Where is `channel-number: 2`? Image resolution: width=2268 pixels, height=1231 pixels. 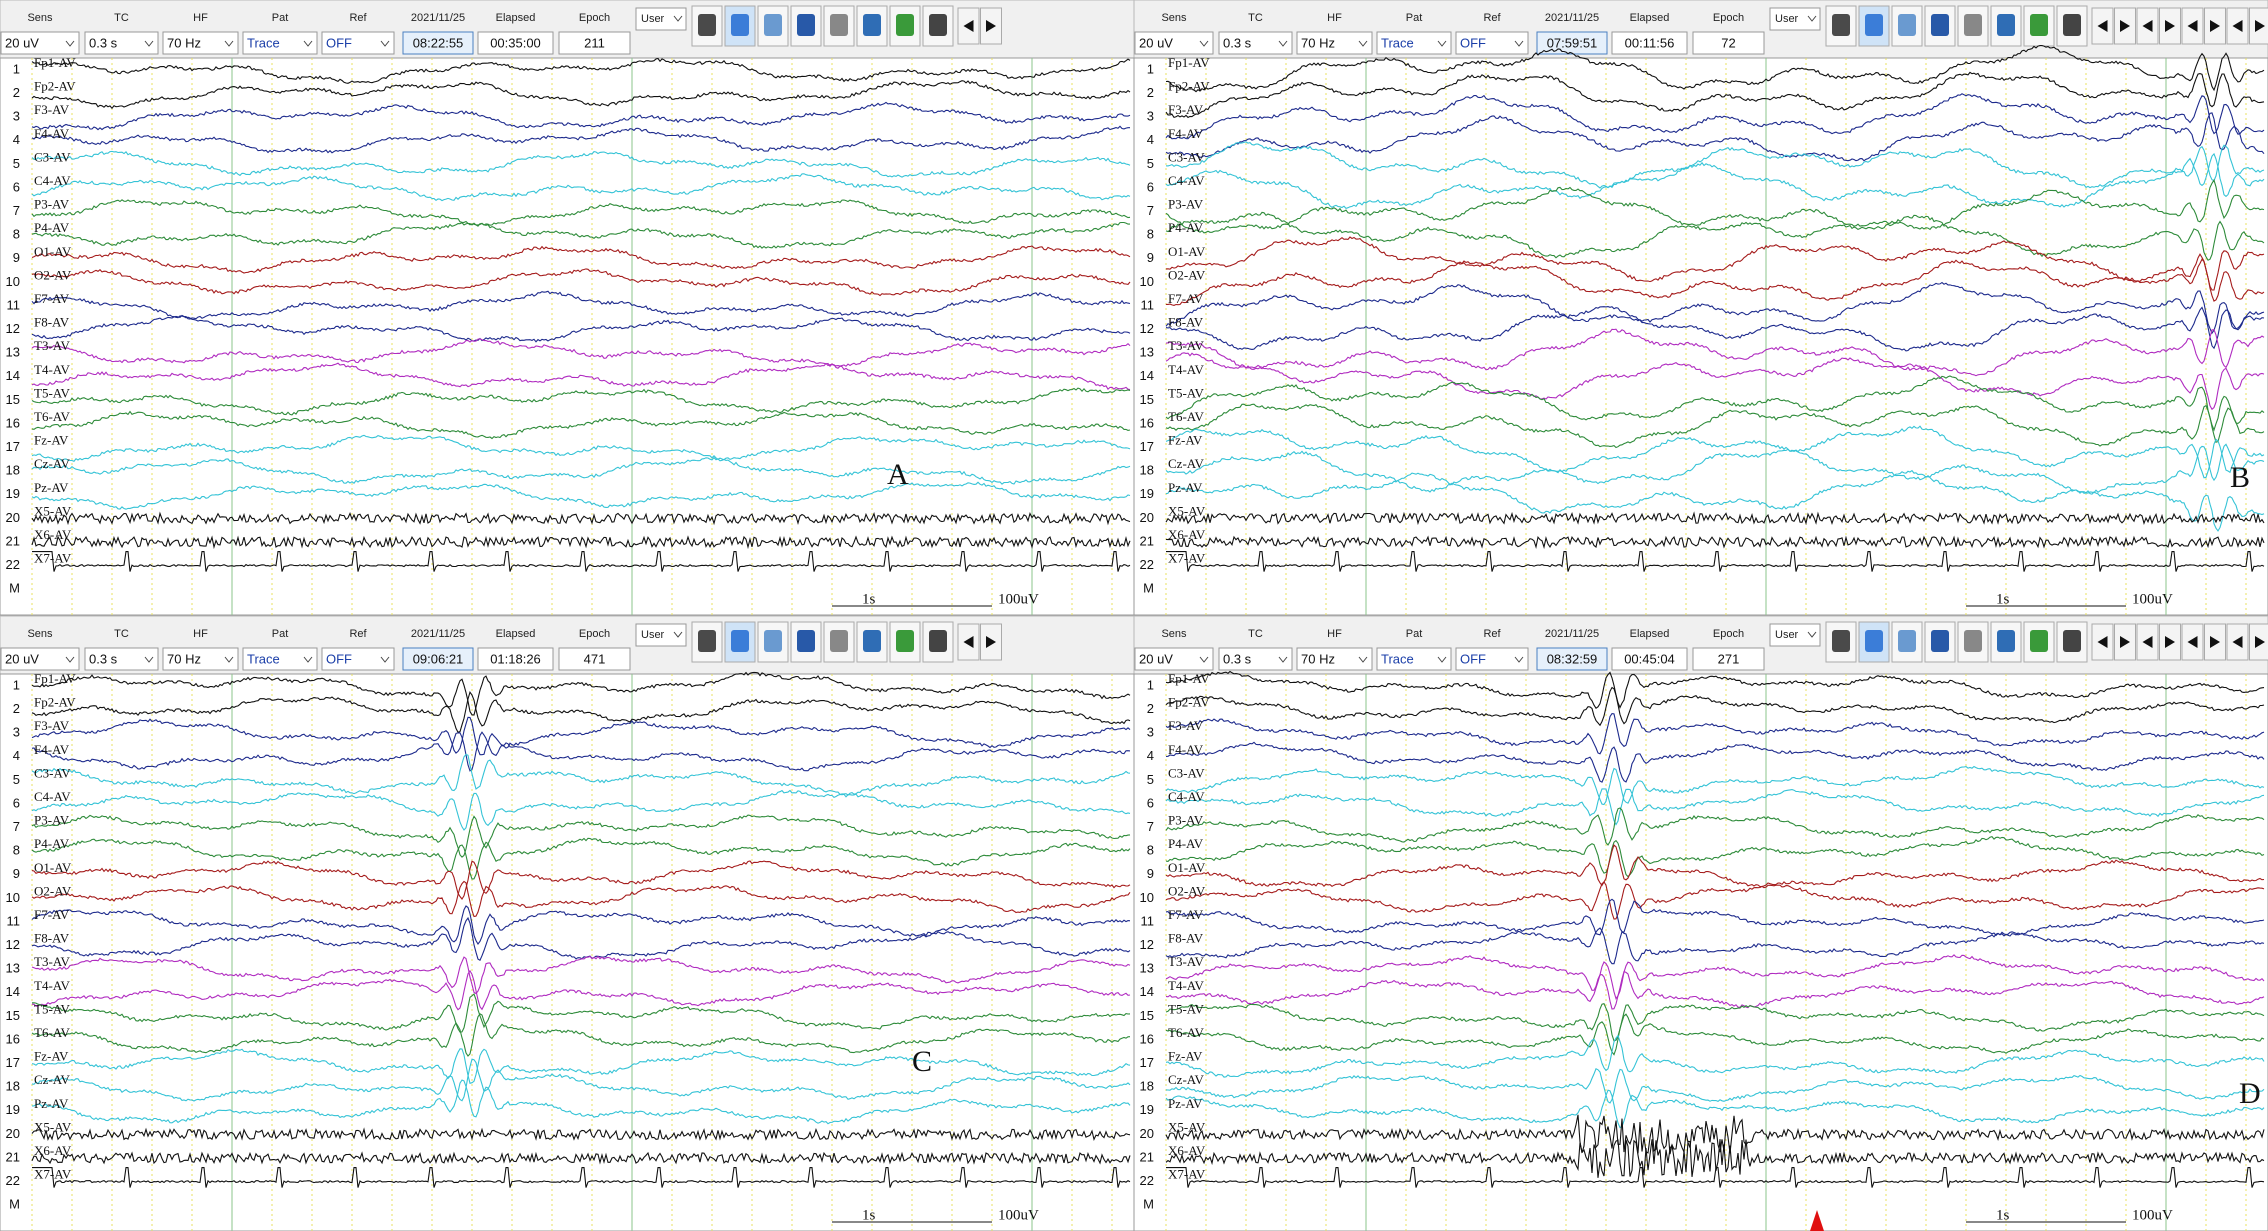 channel-number: 2 is located at coordinates (16, 92).